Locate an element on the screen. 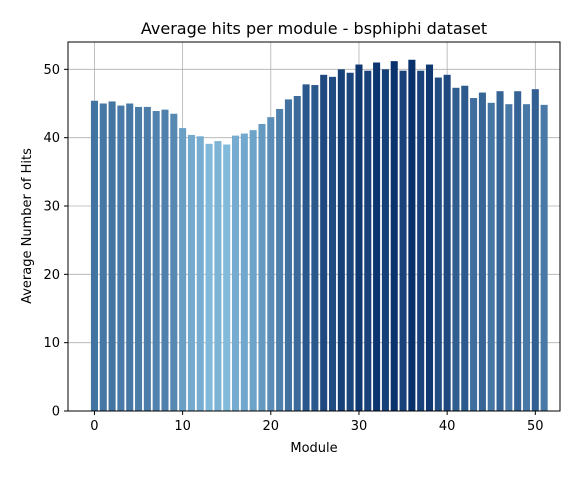  y-tick-label: 40 is located at coordinates (51, 138).